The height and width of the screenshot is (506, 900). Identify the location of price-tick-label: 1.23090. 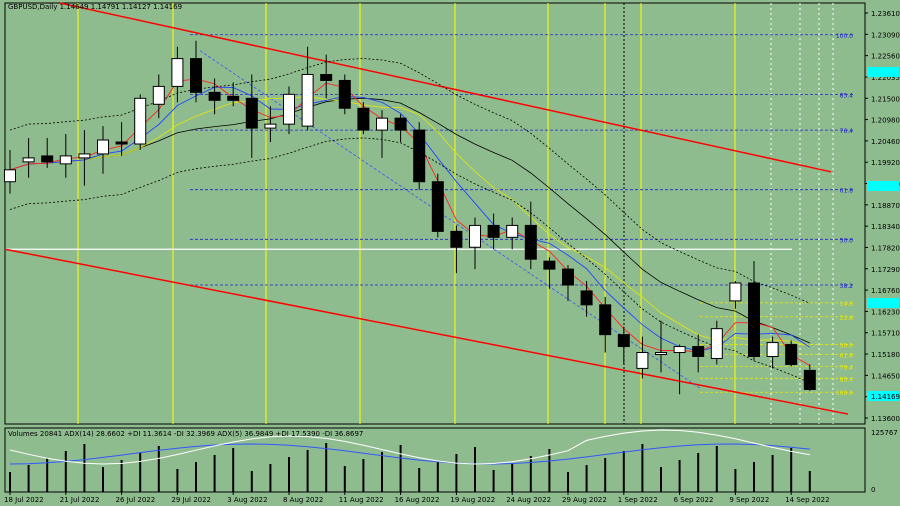
(885, 35).